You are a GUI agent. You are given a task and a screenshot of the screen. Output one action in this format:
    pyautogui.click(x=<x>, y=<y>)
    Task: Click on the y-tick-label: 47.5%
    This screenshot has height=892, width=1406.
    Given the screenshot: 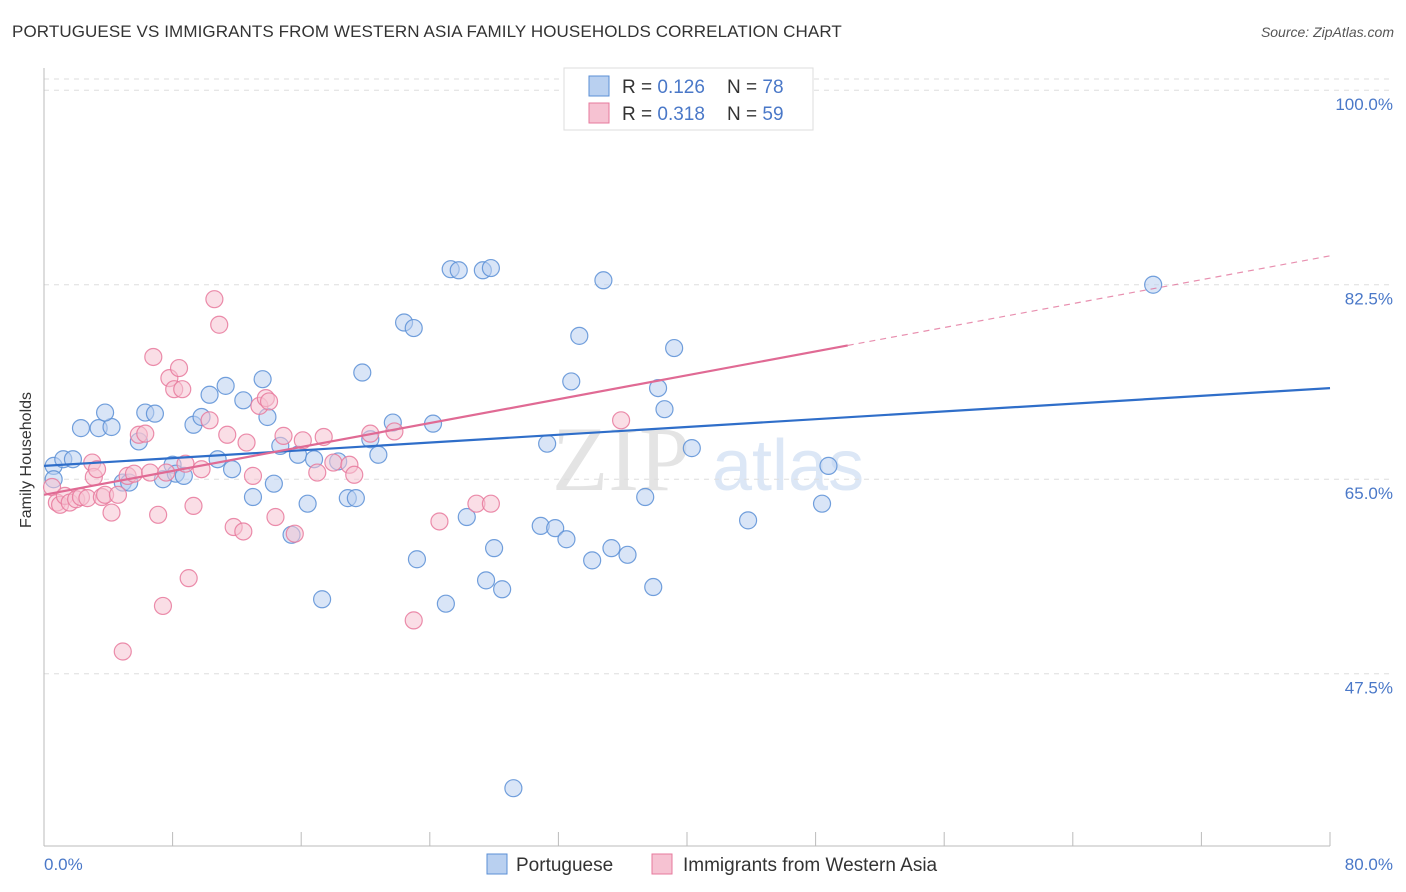 What is the action you would take?
    pyautogui.click(x=1369, y=688)
    